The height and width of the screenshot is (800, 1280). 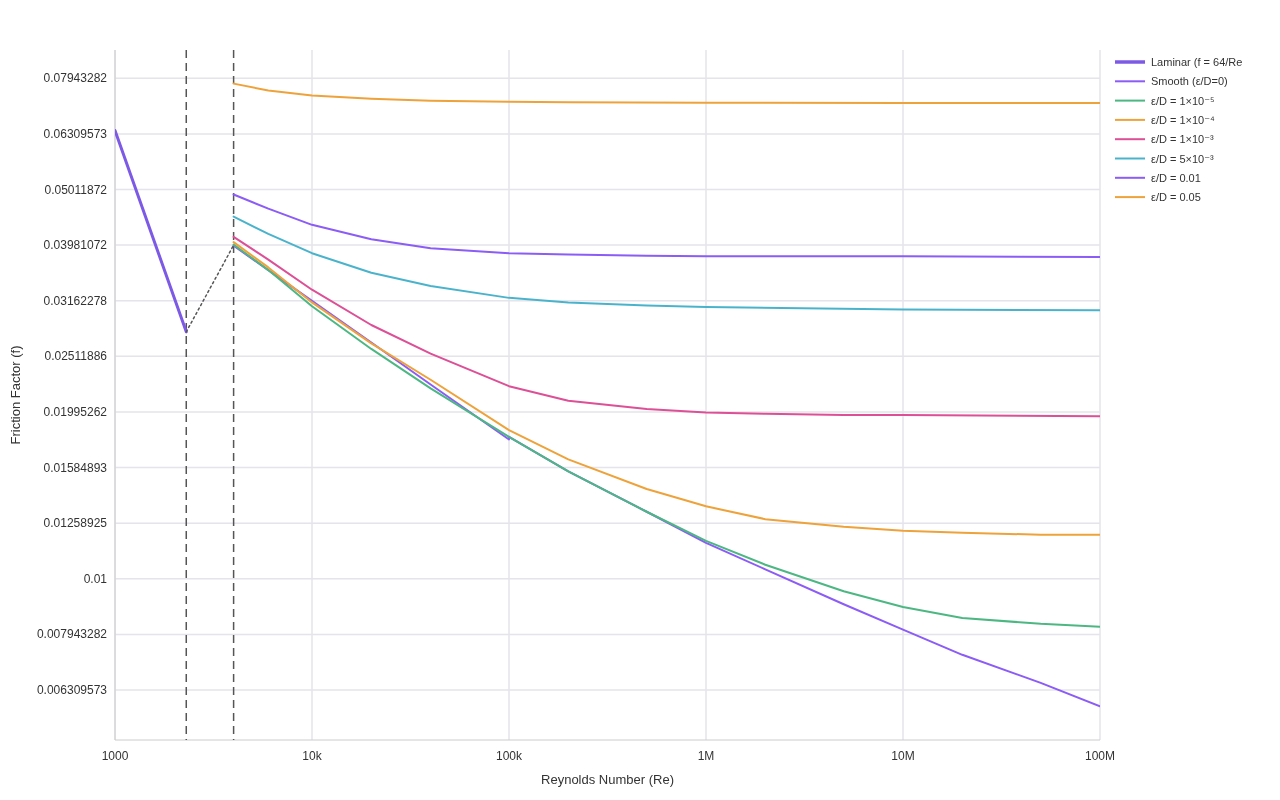 I want to click on y-tick-label: 0.03981072, so click(x=75, y=245).